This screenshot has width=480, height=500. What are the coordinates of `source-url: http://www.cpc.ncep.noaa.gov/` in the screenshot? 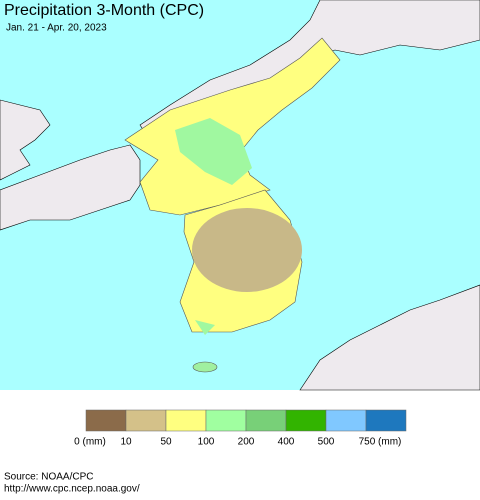 It's located at (72, 489).